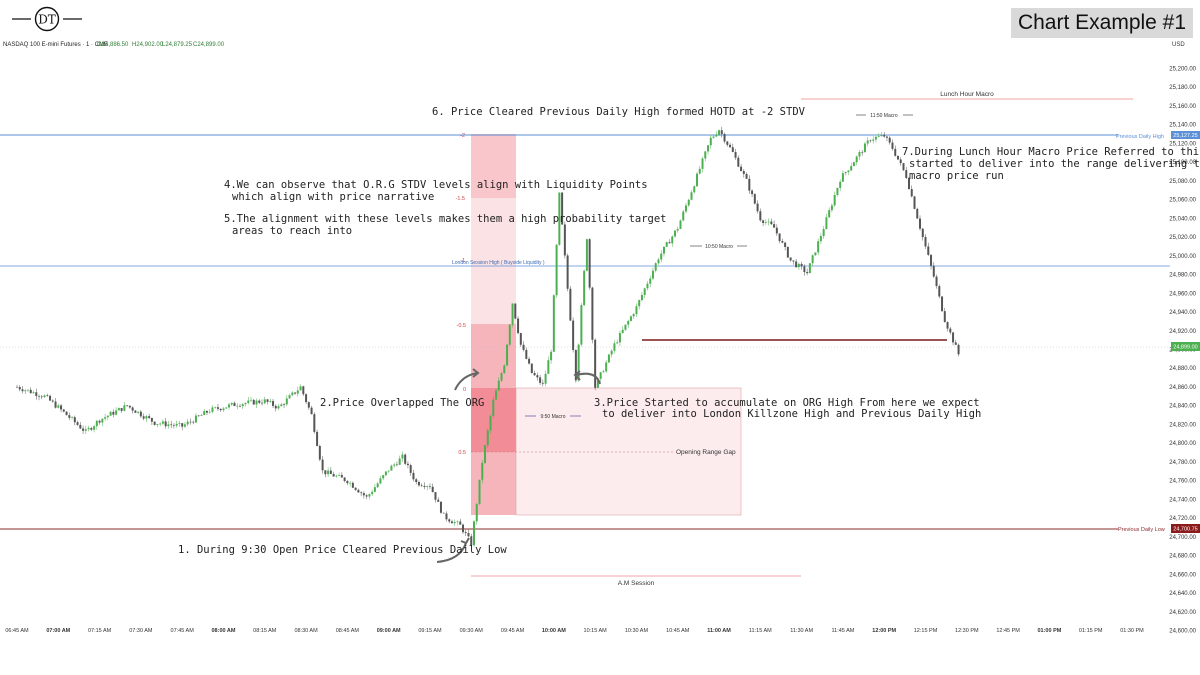 The image size is (1200, 675). What do you see at coordinates (1182, 313) in the screenshot?
I see `price-tick-label: 24,940.00` at bounding box center [1182, 313].